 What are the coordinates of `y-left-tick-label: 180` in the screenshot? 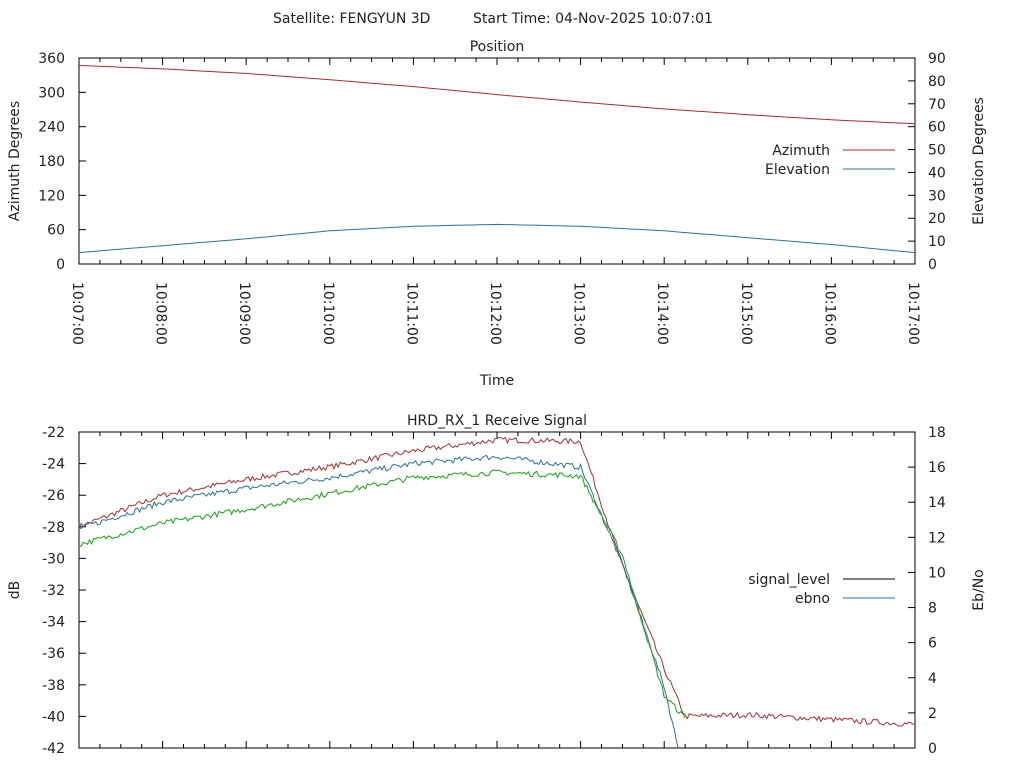 It's located at (51, 162).